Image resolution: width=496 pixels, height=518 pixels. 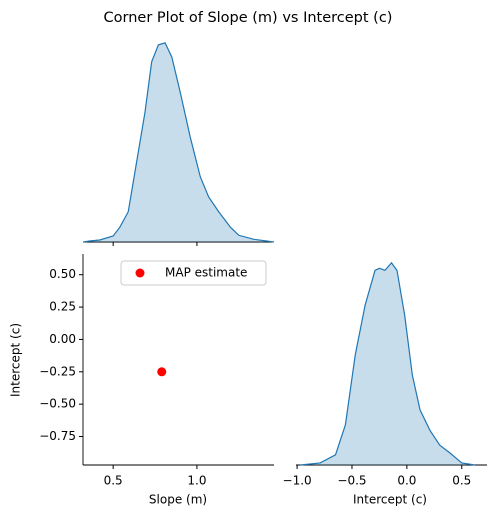 I want to click on y-tick-label: 0.50, so click(x=62, y=274).